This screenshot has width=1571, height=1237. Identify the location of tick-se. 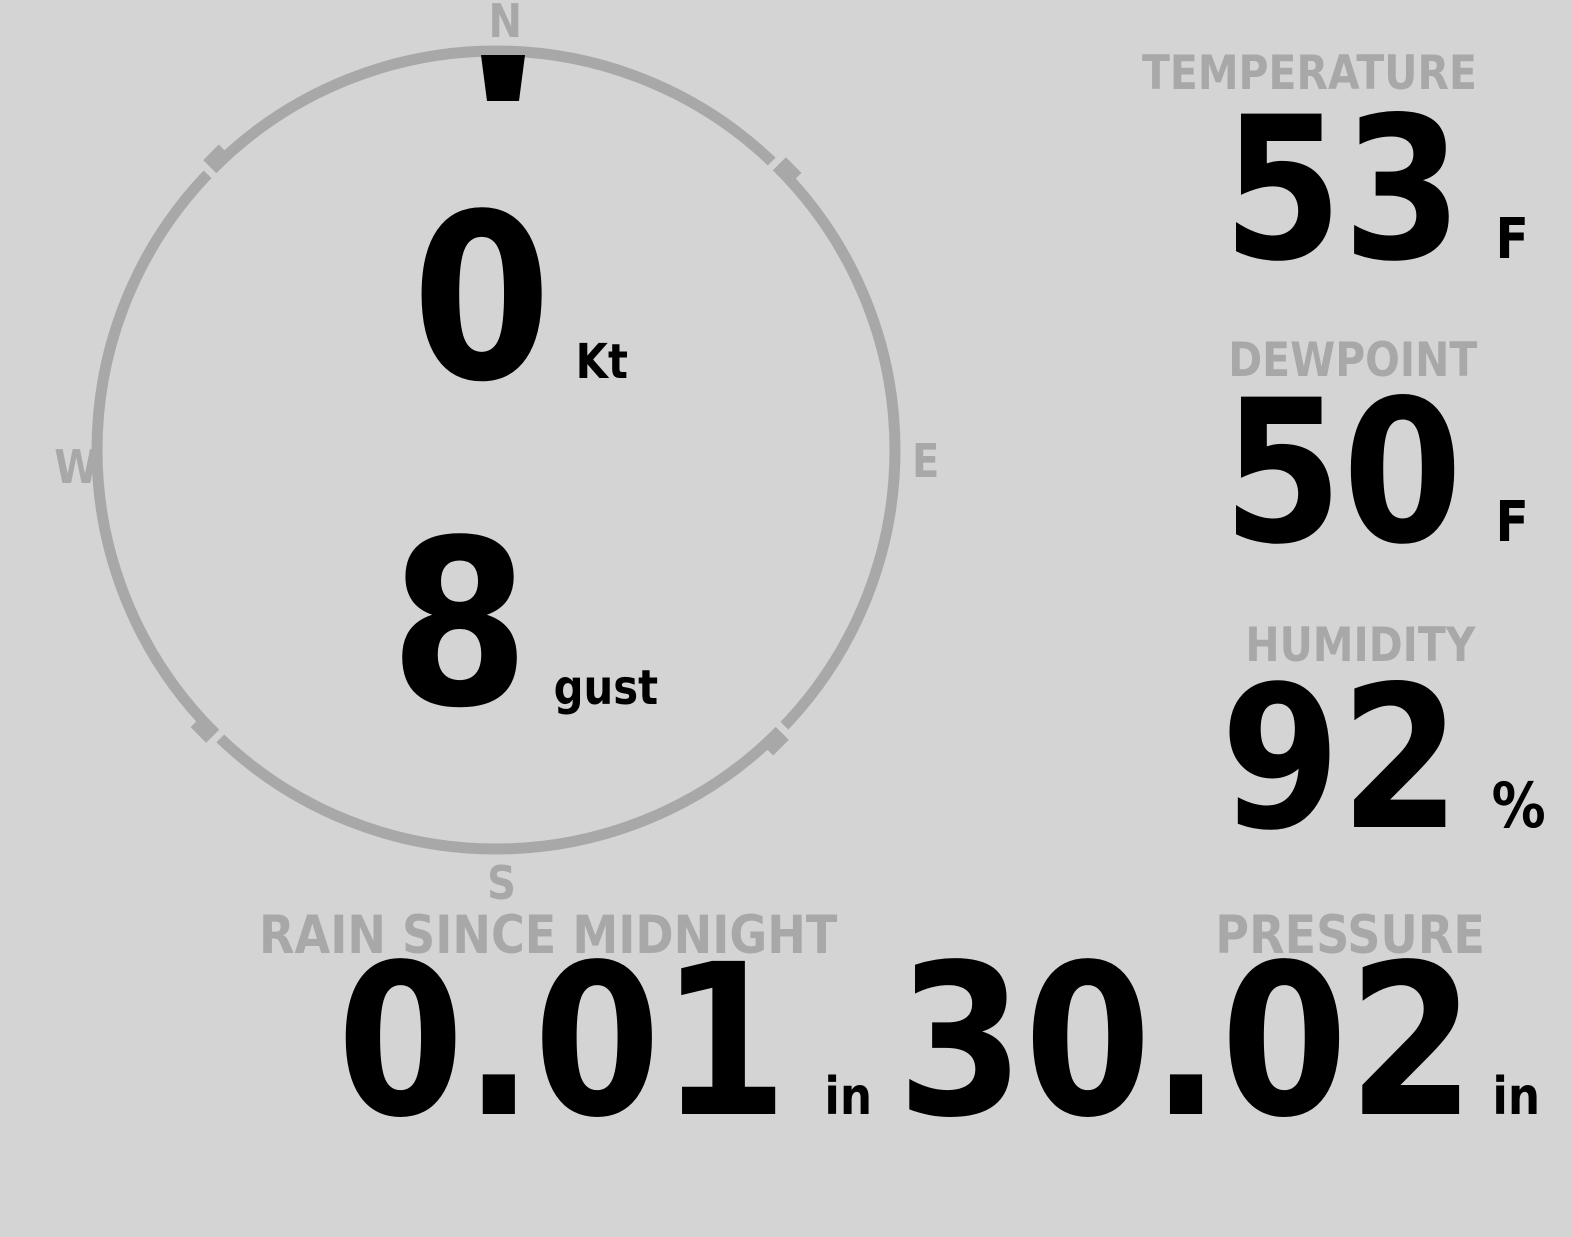
(779, 736).